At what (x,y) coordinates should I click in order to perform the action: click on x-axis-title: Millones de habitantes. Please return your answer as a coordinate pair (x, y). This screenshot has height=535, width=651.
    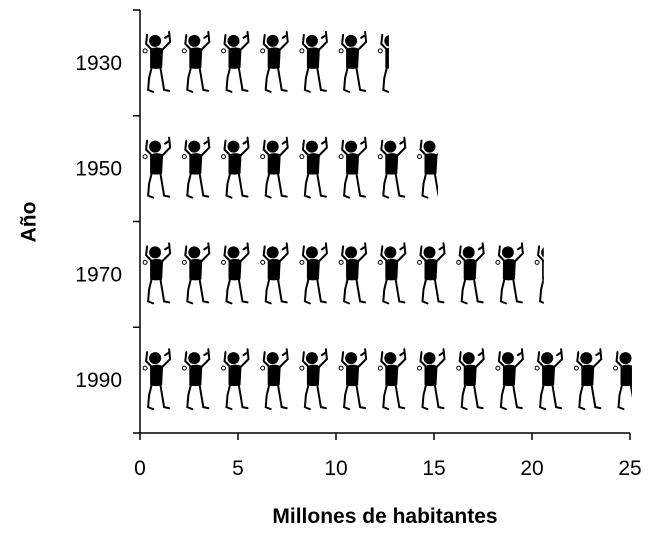
    Looking at the image, I should click on (384, 516).